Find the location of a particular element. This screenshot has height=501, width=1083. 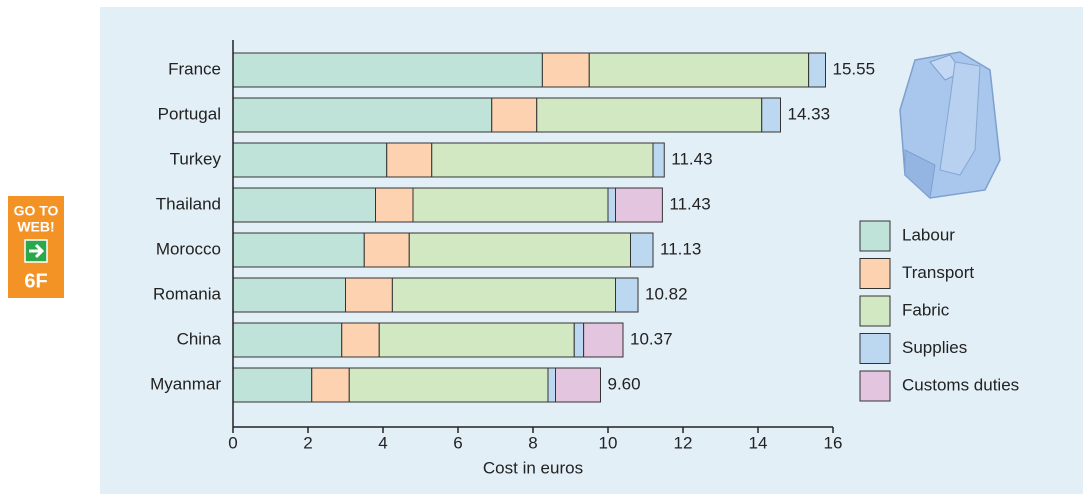

legend-label: Customs duties is located at coordinates (960, 384).